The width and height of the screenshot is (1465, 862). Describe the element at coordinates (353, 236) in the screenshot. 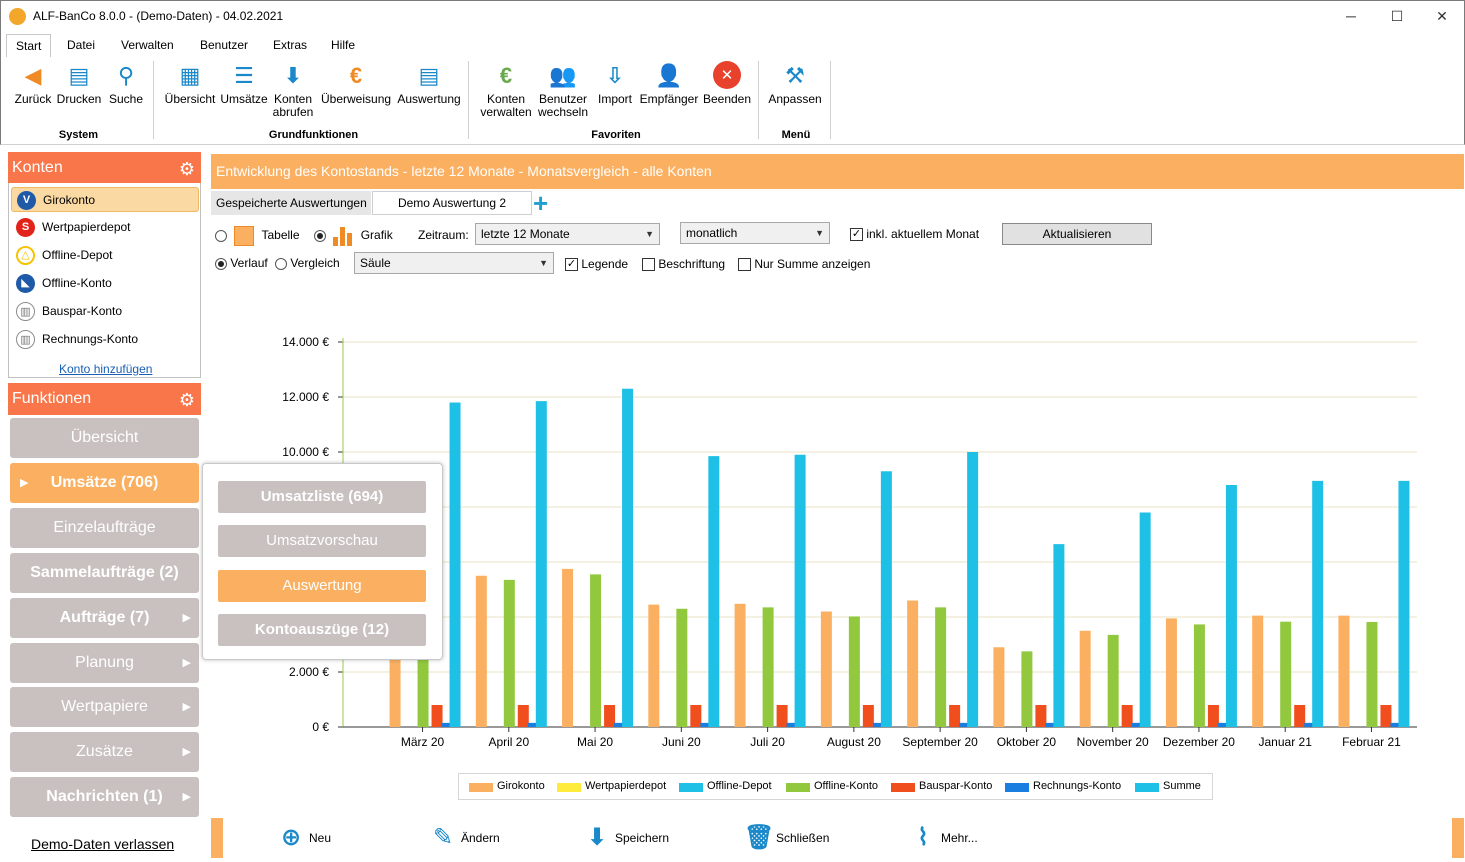

I see `radio-grafik: Grafik` at that location.